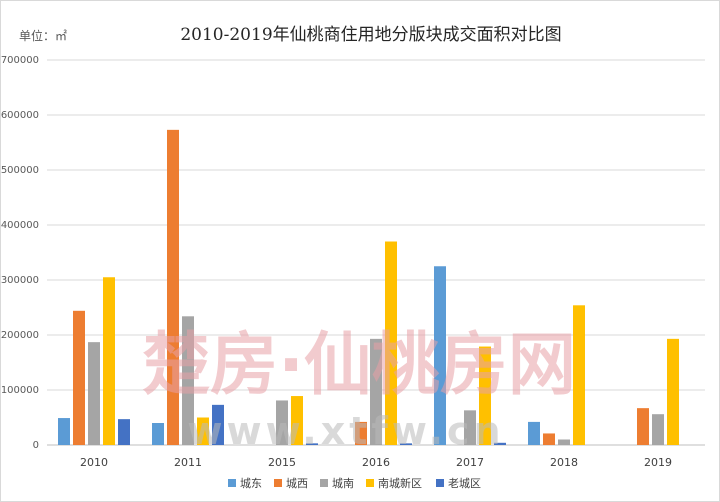 The width and height of the screenshot is (720, 502). I want to click on y-tick-label: 100000, so click(20, 390).